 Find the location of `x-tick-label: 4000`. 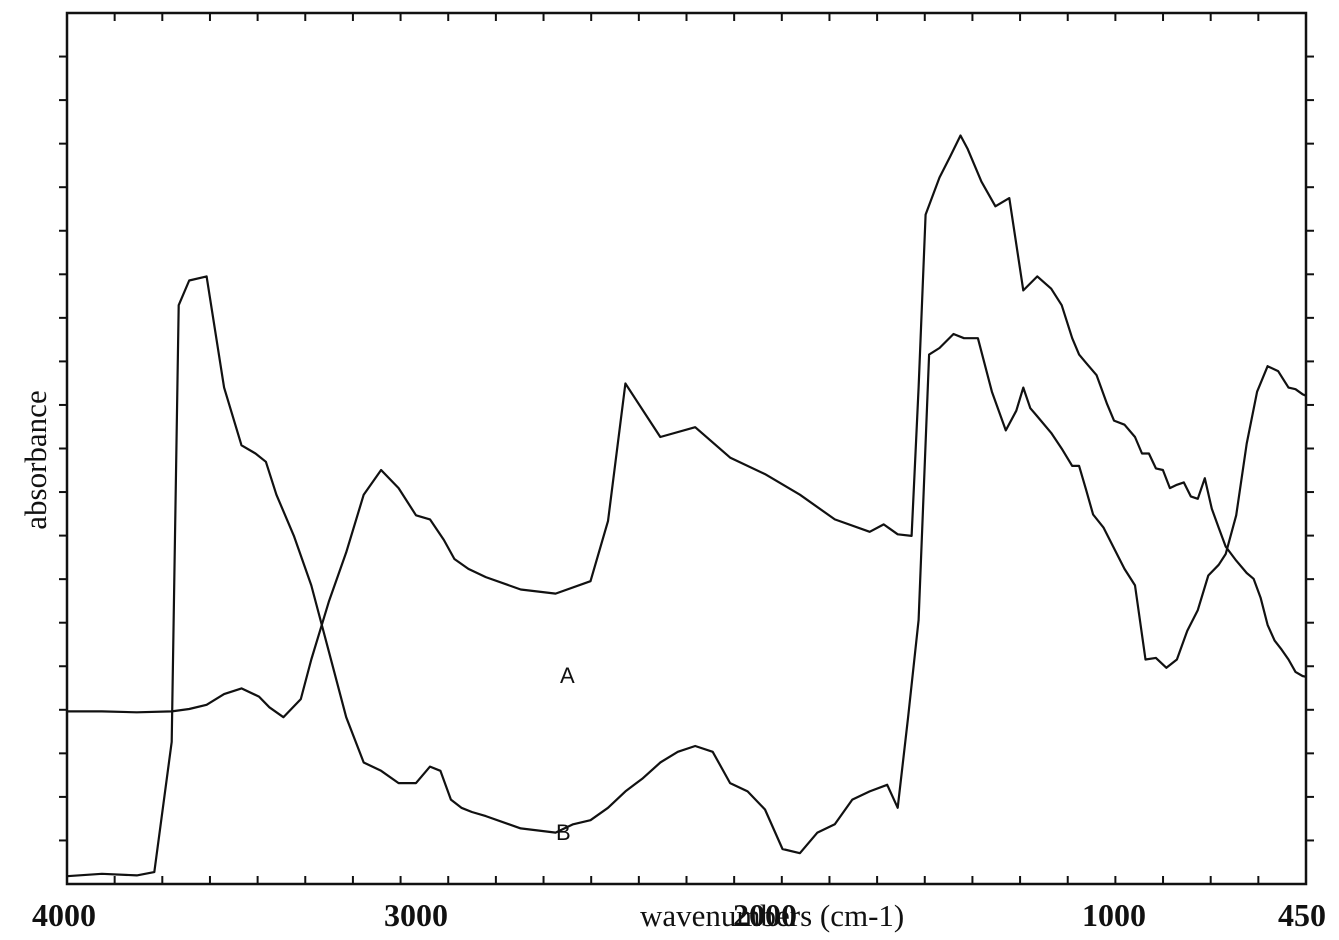

x-tick-label: 4000 is located at coordinates (64, 915).